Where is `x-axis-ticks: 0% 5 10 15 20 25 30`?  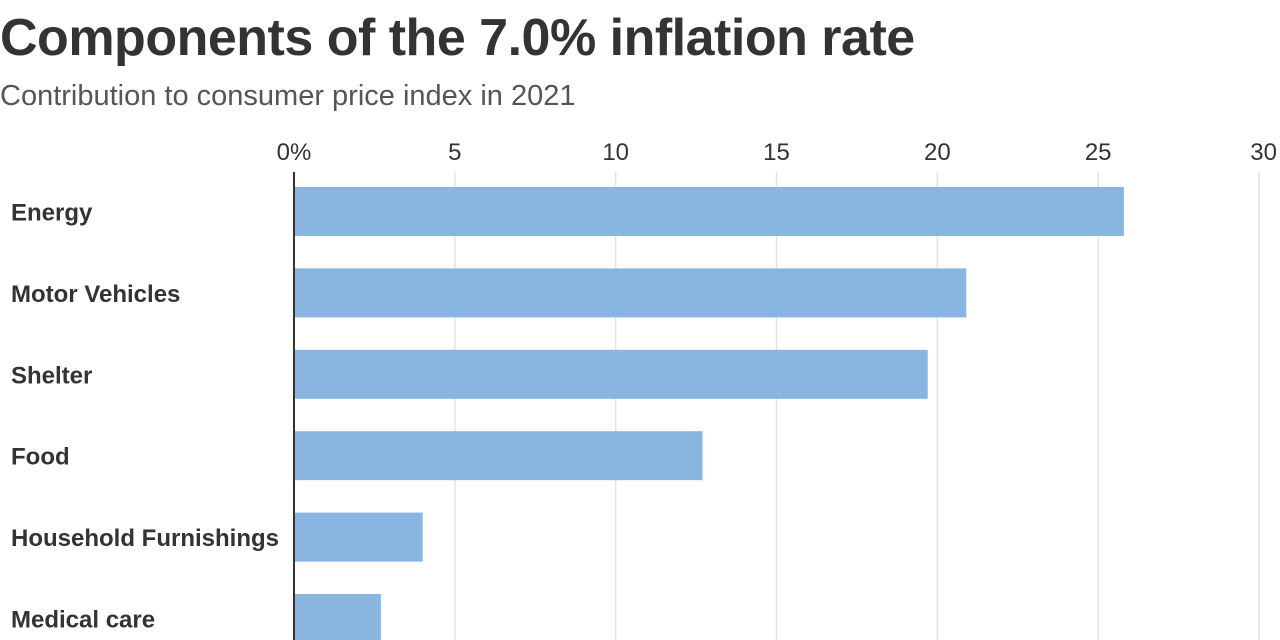
x-axis-ticks: 0% 5 10 15 20 25 30 is located at coordinates (777, 152).